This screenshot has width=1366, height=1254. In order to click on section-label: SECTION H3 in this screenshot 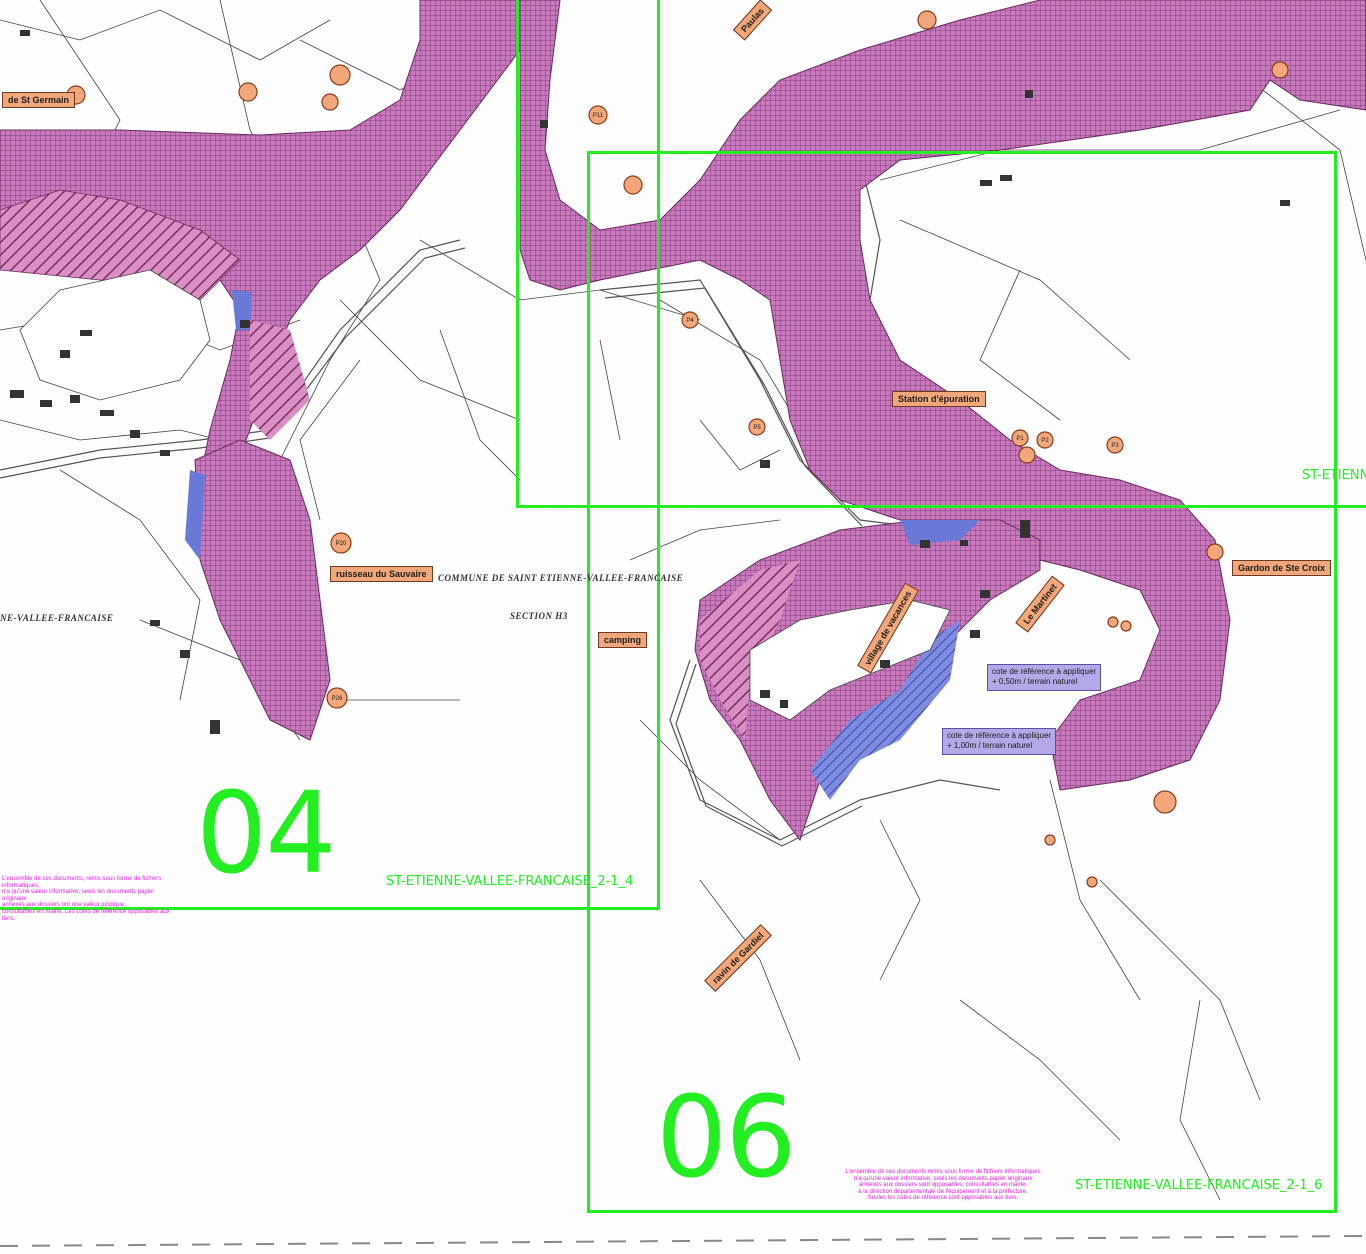, I will do `click(539, 616)`.